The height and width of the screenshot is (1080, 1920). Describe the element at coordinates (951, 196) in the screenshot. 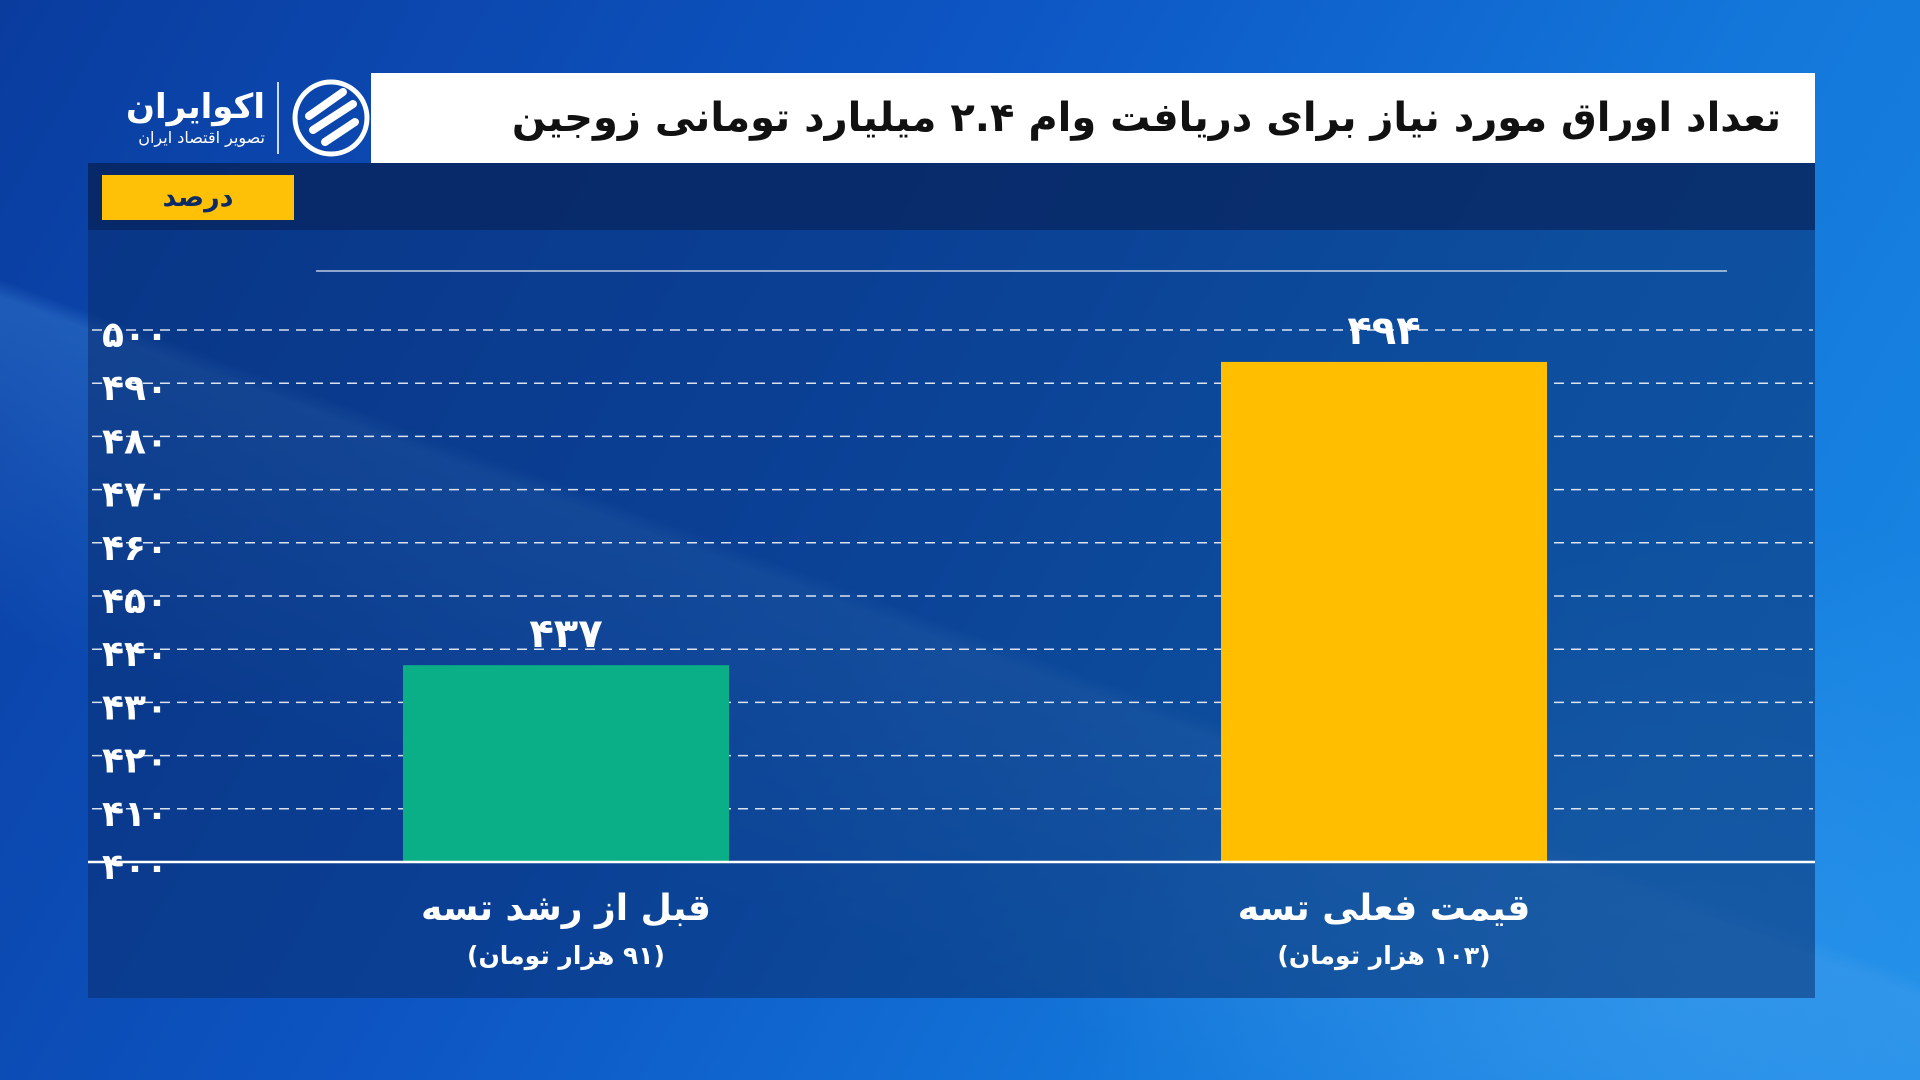

I see `chart-panel-header` at that location.